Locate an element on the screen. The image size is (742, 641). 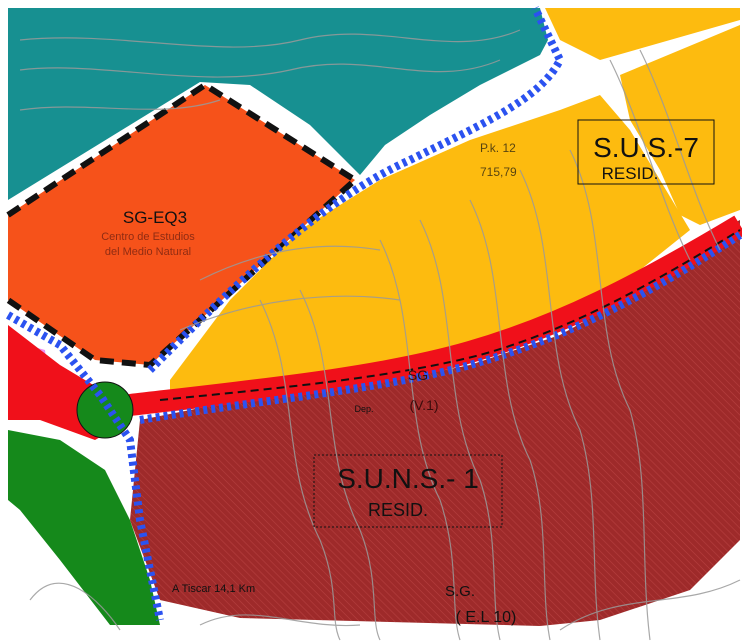
green-zone-left is located at coordinates (84, 527).